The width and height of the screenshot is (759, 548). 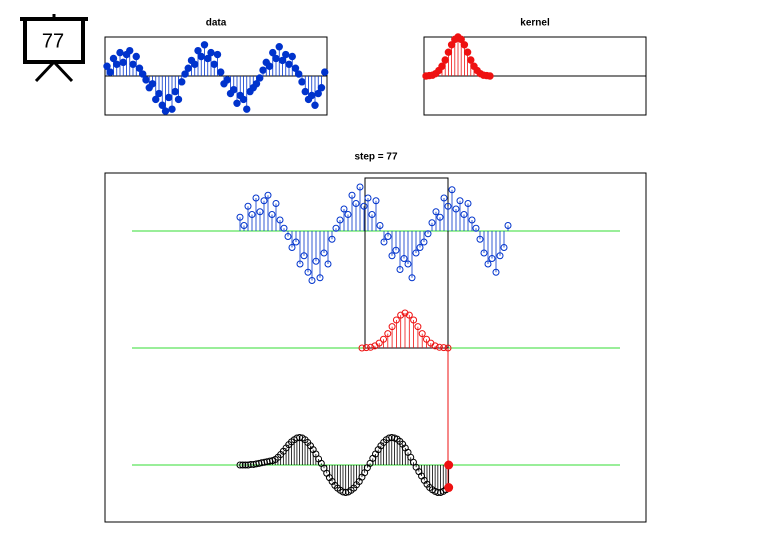 I want to click on icon-leg, so click(x=63, y=71).